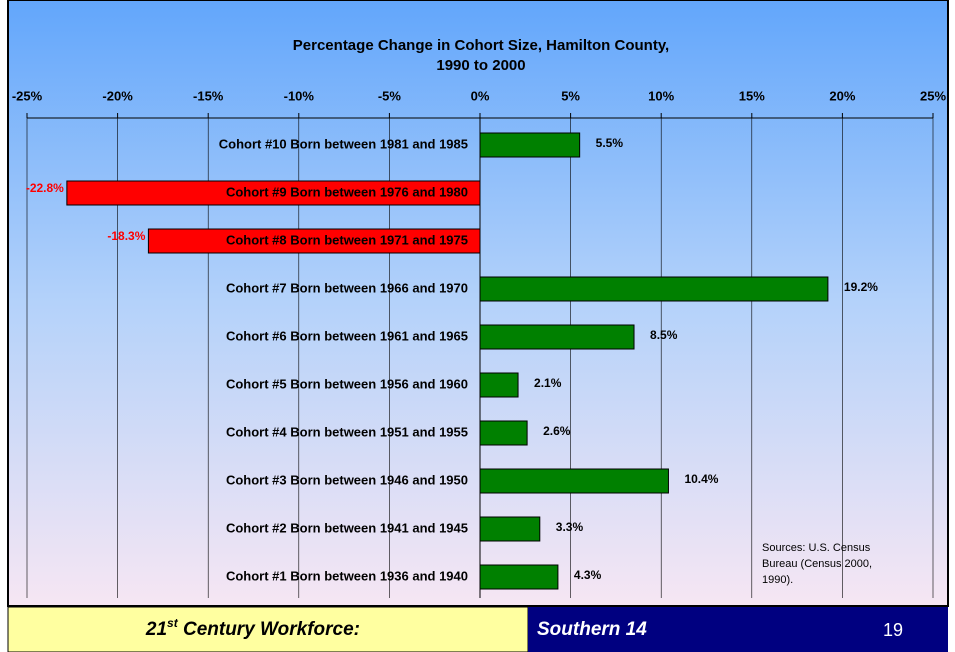 Image resolution: width=955 pixels, height=652 pixels. What do you see at coordinates (347, 383) in the screenshot?
I see `category-label: Cohort #5 Born between 1956 and 1960` at bounding box center [347, 383].